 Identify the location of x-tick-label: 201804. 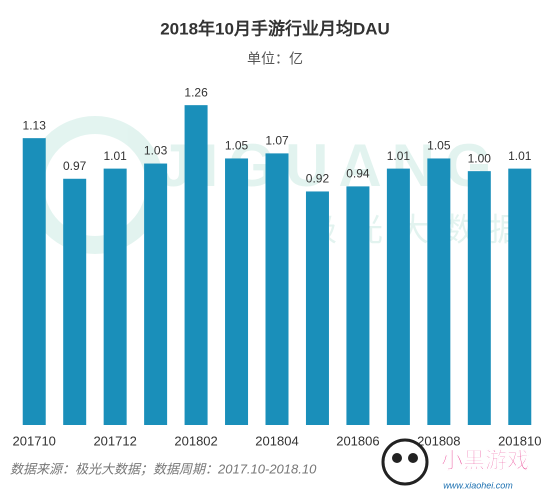
(276, 440).